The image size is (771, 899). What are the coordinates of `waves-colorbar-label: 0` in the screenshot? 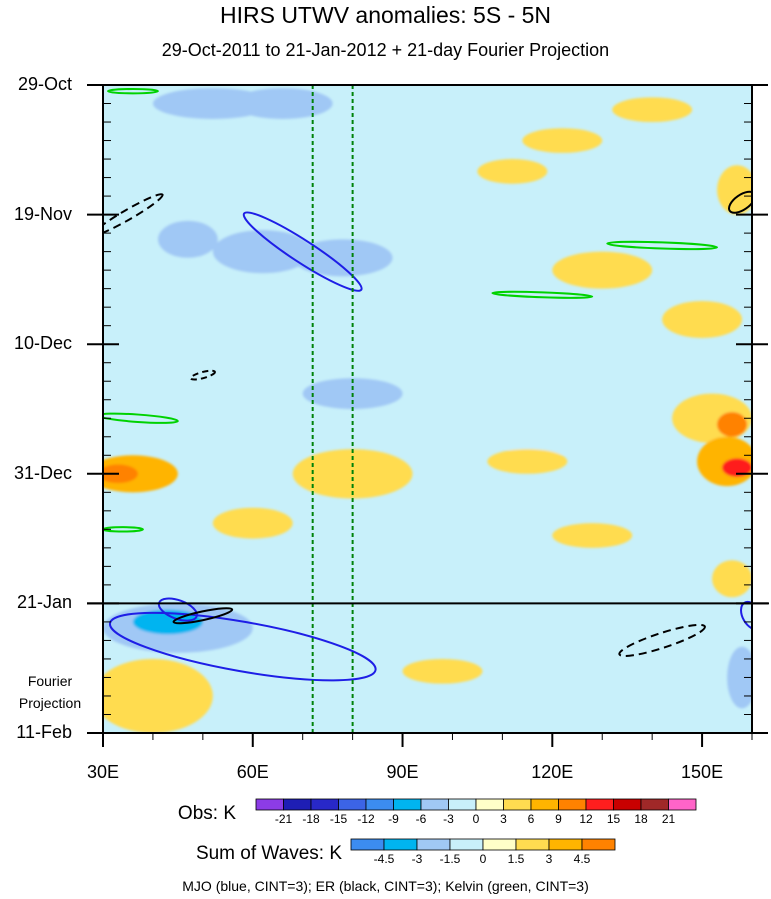 It's located at (483, 859).